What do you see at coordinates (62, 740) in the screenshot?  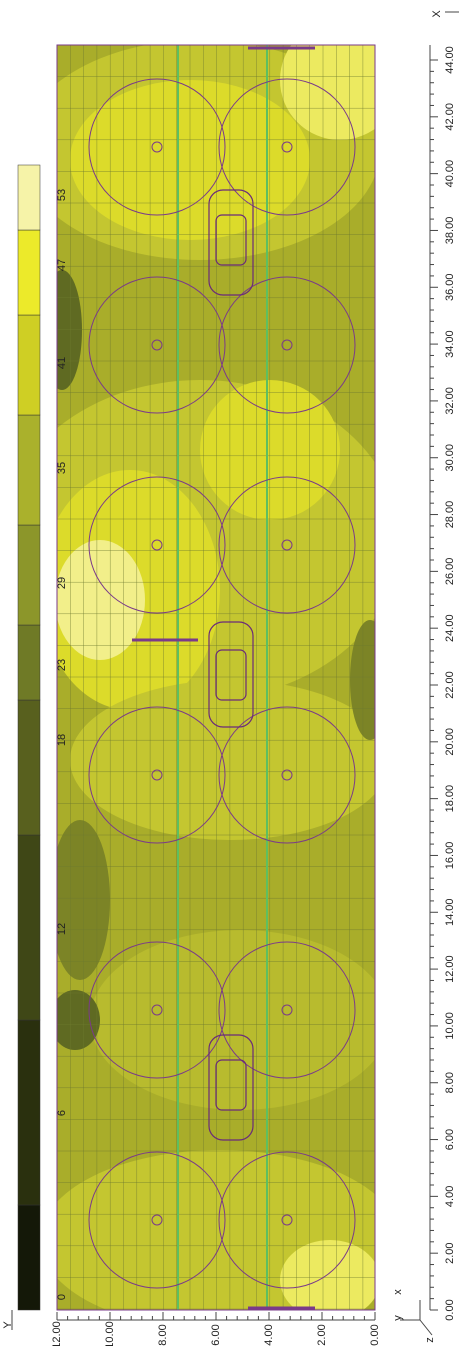 I see `legend-label: 18` at bounding box center [62, 740].